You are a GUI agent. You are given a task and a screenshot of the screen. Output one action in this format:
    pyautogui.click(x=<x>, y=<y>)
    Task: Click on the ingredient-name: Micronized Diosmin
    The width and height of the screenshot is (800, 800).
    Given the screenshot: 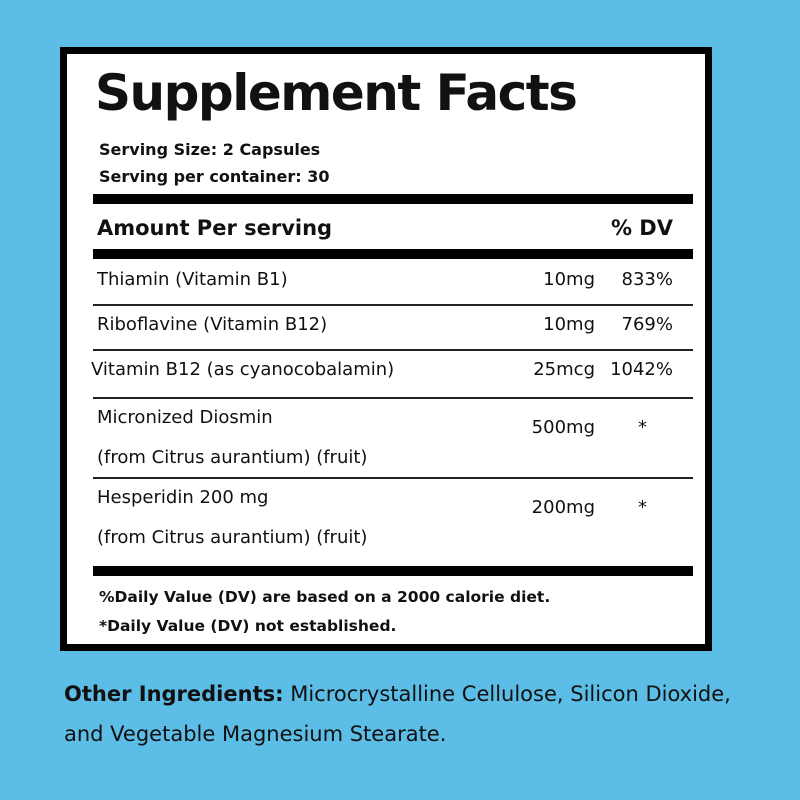 What is the action you would take?
    pyautogui.click(x=185, y=417)
    